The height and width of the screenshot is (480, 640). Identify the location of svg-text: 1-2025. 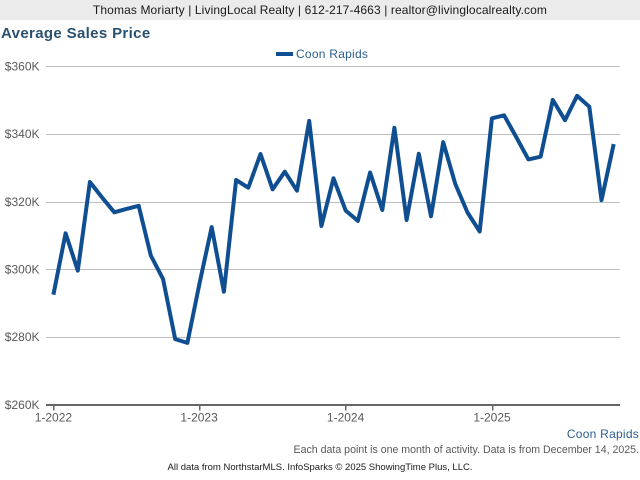
(492, 418).